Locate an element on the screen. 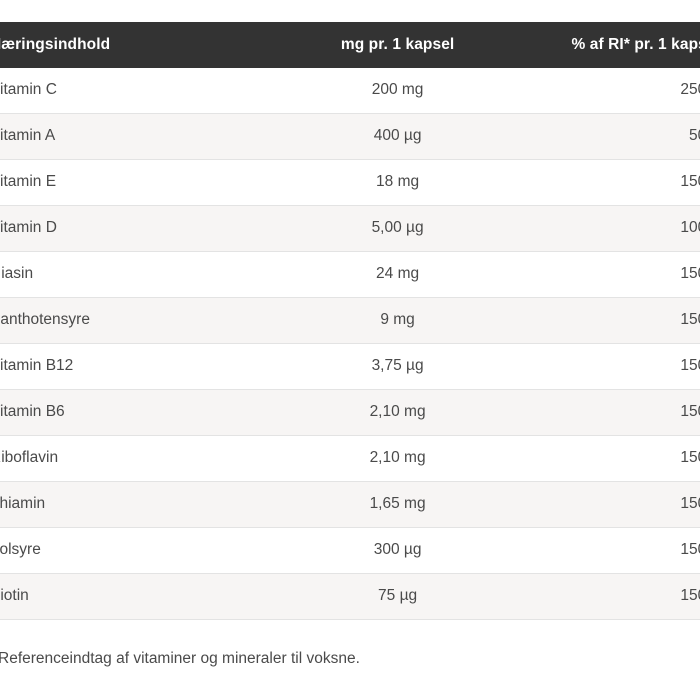  table-row: Niasin 24 mg 150% is located at coordinates (350, 274).